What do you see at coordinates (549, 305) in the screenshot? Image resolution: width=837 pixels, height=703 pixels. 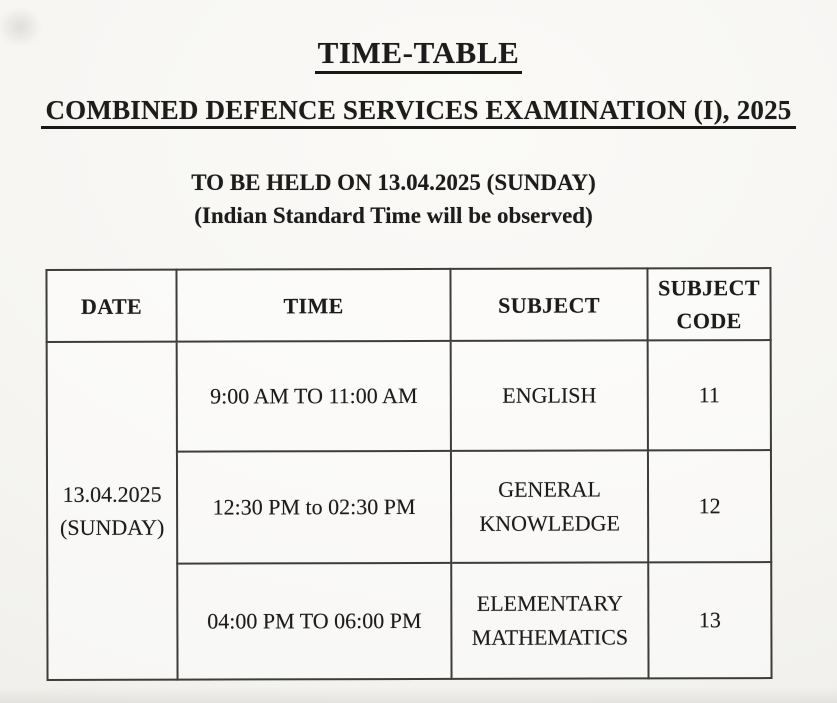 I see `col-header-subject: SUBJECT` at bounding box center [549, 305].